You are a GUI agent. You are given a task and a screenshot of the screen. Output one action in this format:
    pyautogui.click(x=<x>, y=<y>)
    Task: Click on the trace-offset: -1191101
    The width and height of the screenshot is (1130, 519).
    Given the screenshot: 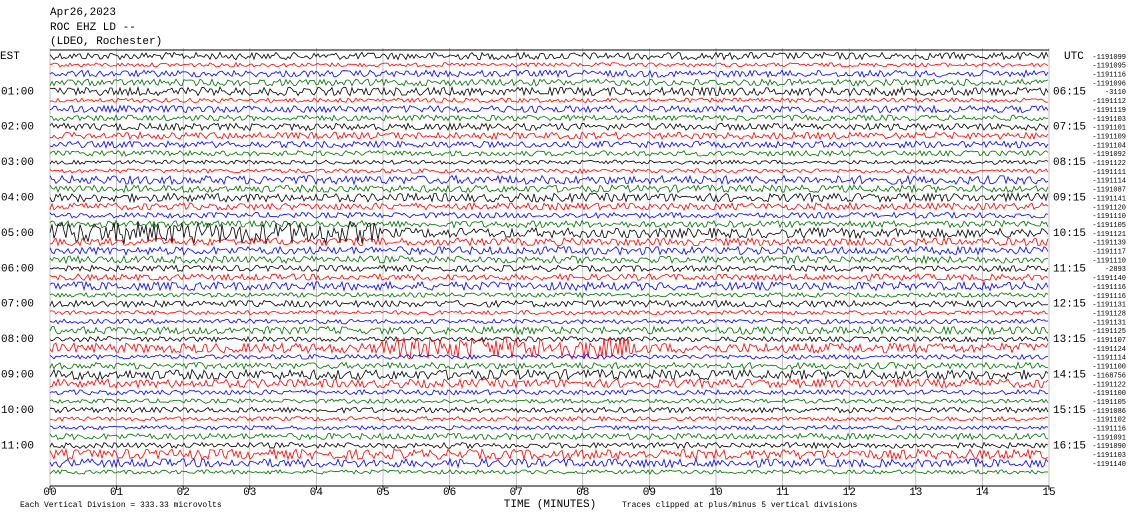 What is the action you would take?
    pyautogui.click(x=1109, y=129)
    